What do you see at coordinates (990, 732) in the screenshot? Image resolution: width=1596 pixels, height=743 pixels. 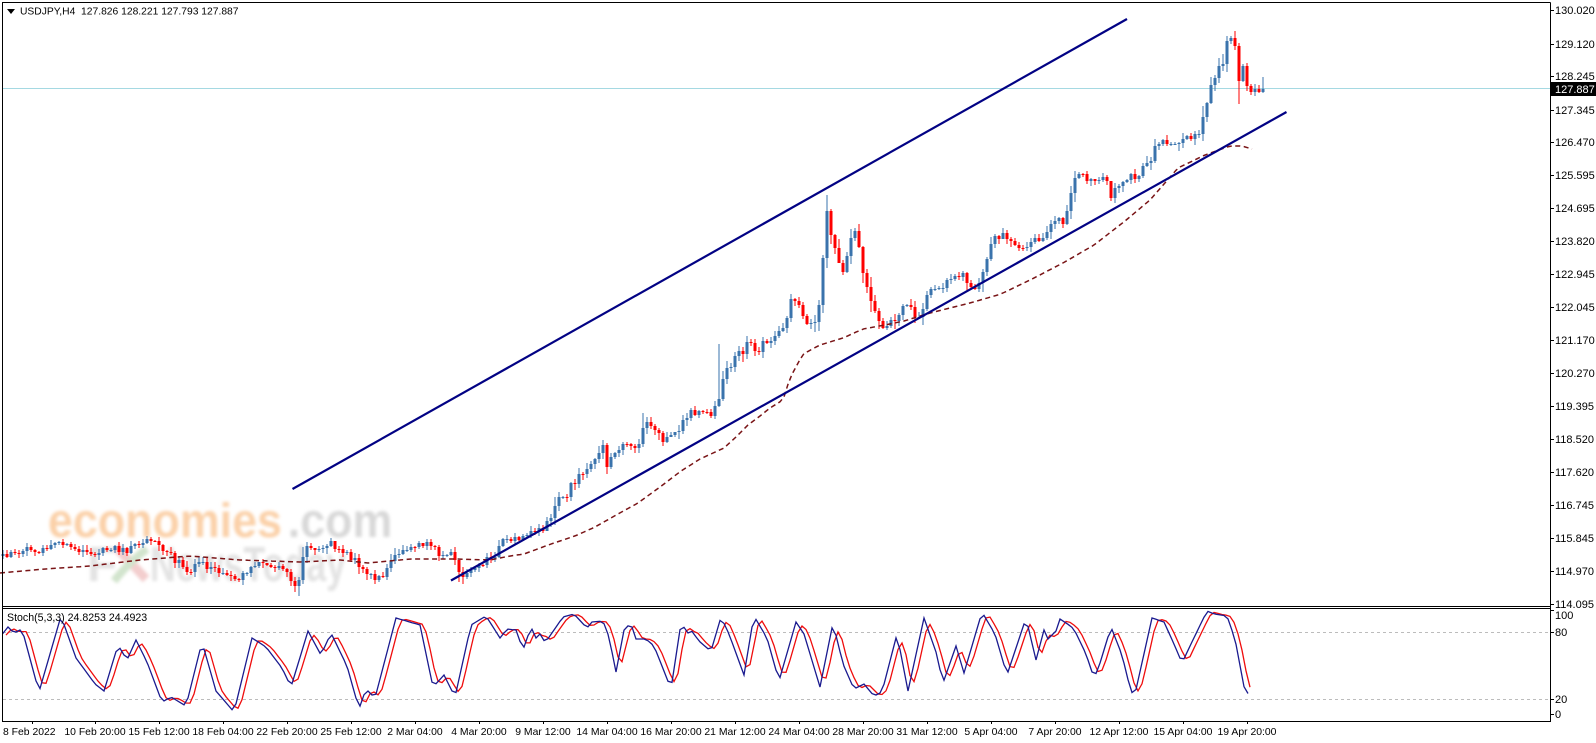 I see `svg-text: 5 Apr 04:00` at bounding box center [990, 732].